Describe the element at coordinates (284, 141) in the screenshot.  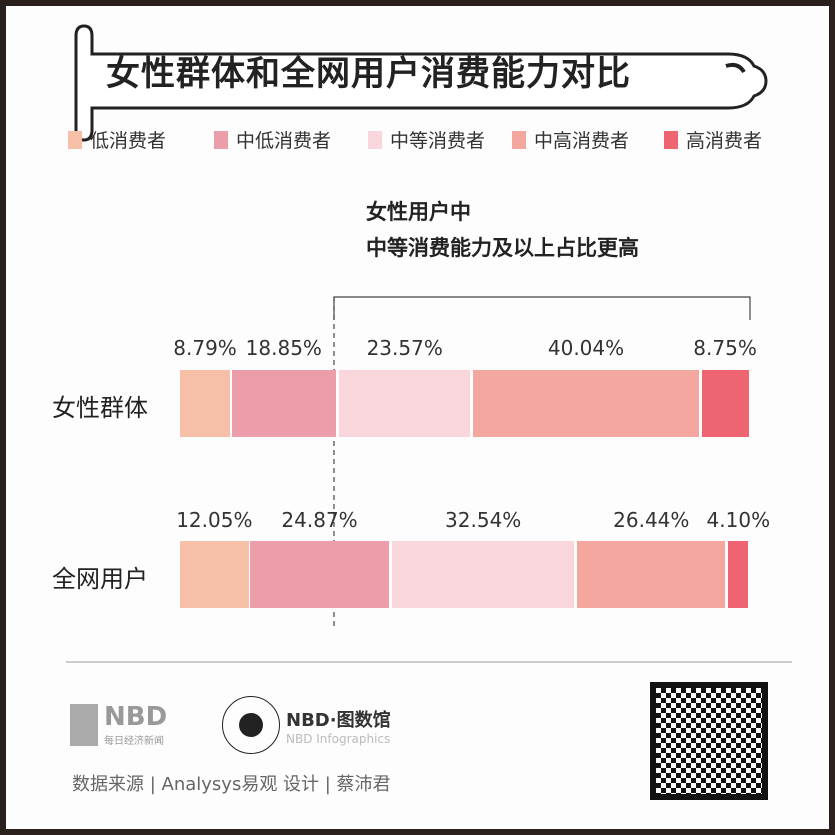
I see `legend-label: 中低消费者` at that location.